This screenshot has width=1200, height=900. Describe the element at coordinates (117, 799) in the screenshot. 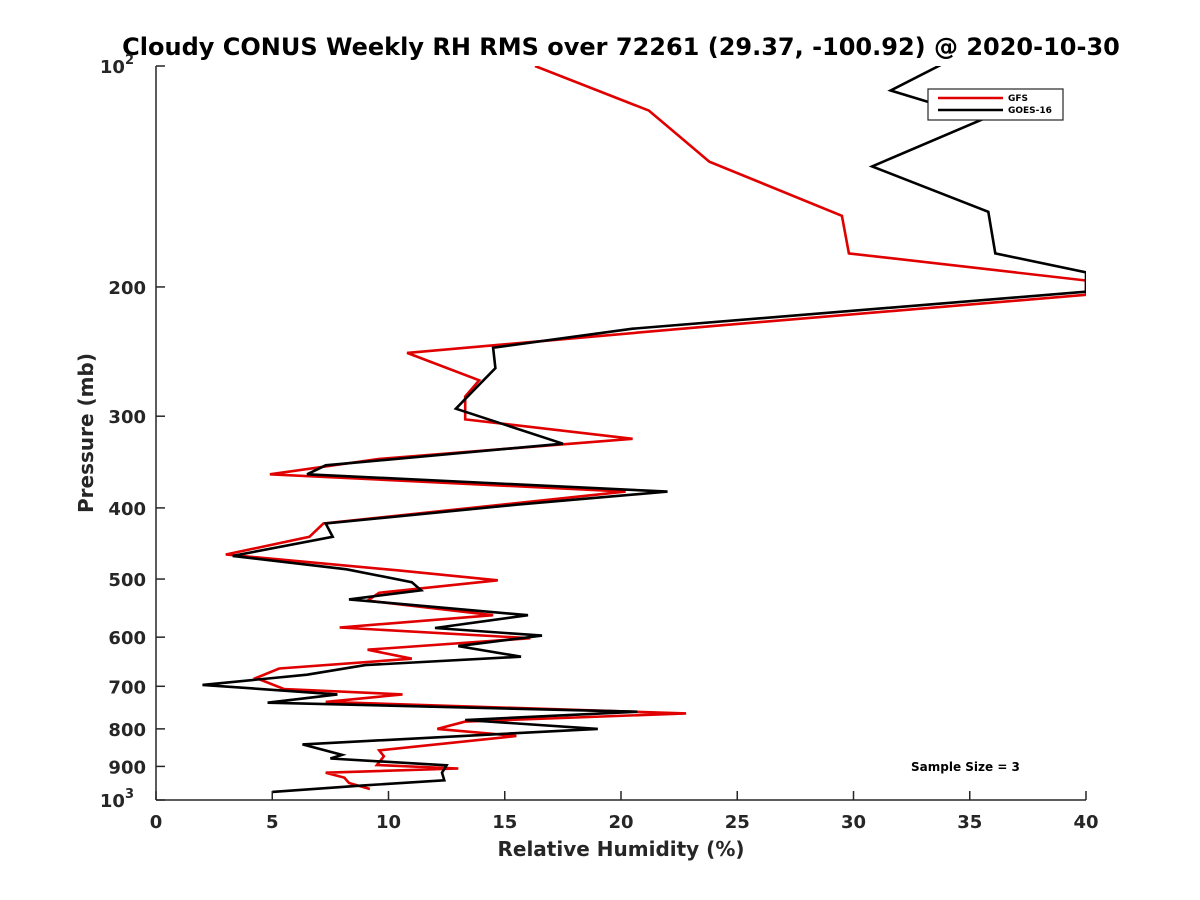

I see `y-tick-label: 10³` at that location.